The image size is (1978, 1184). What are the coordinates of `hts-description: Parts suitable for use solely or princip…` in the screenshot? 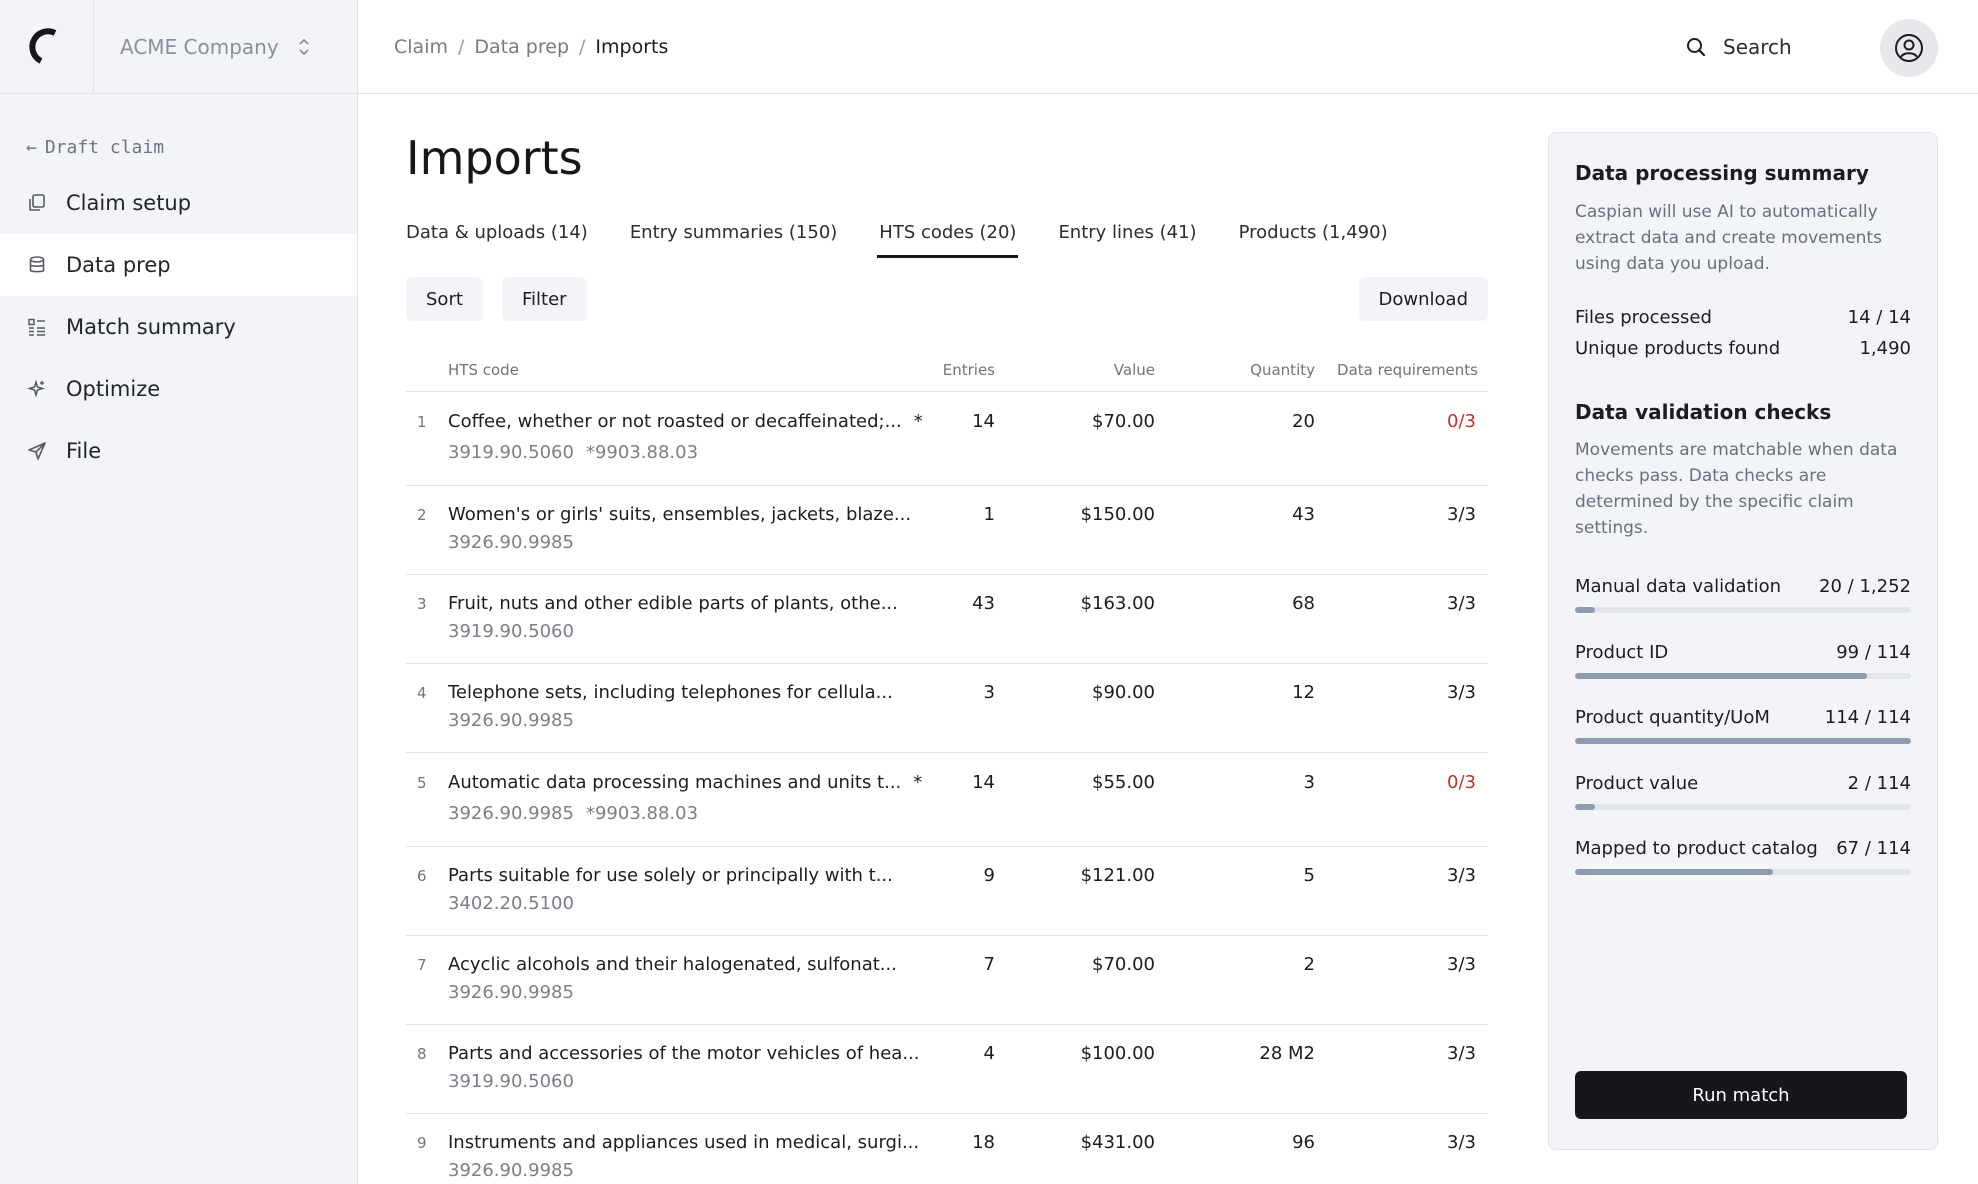 It's located at (670, 875).